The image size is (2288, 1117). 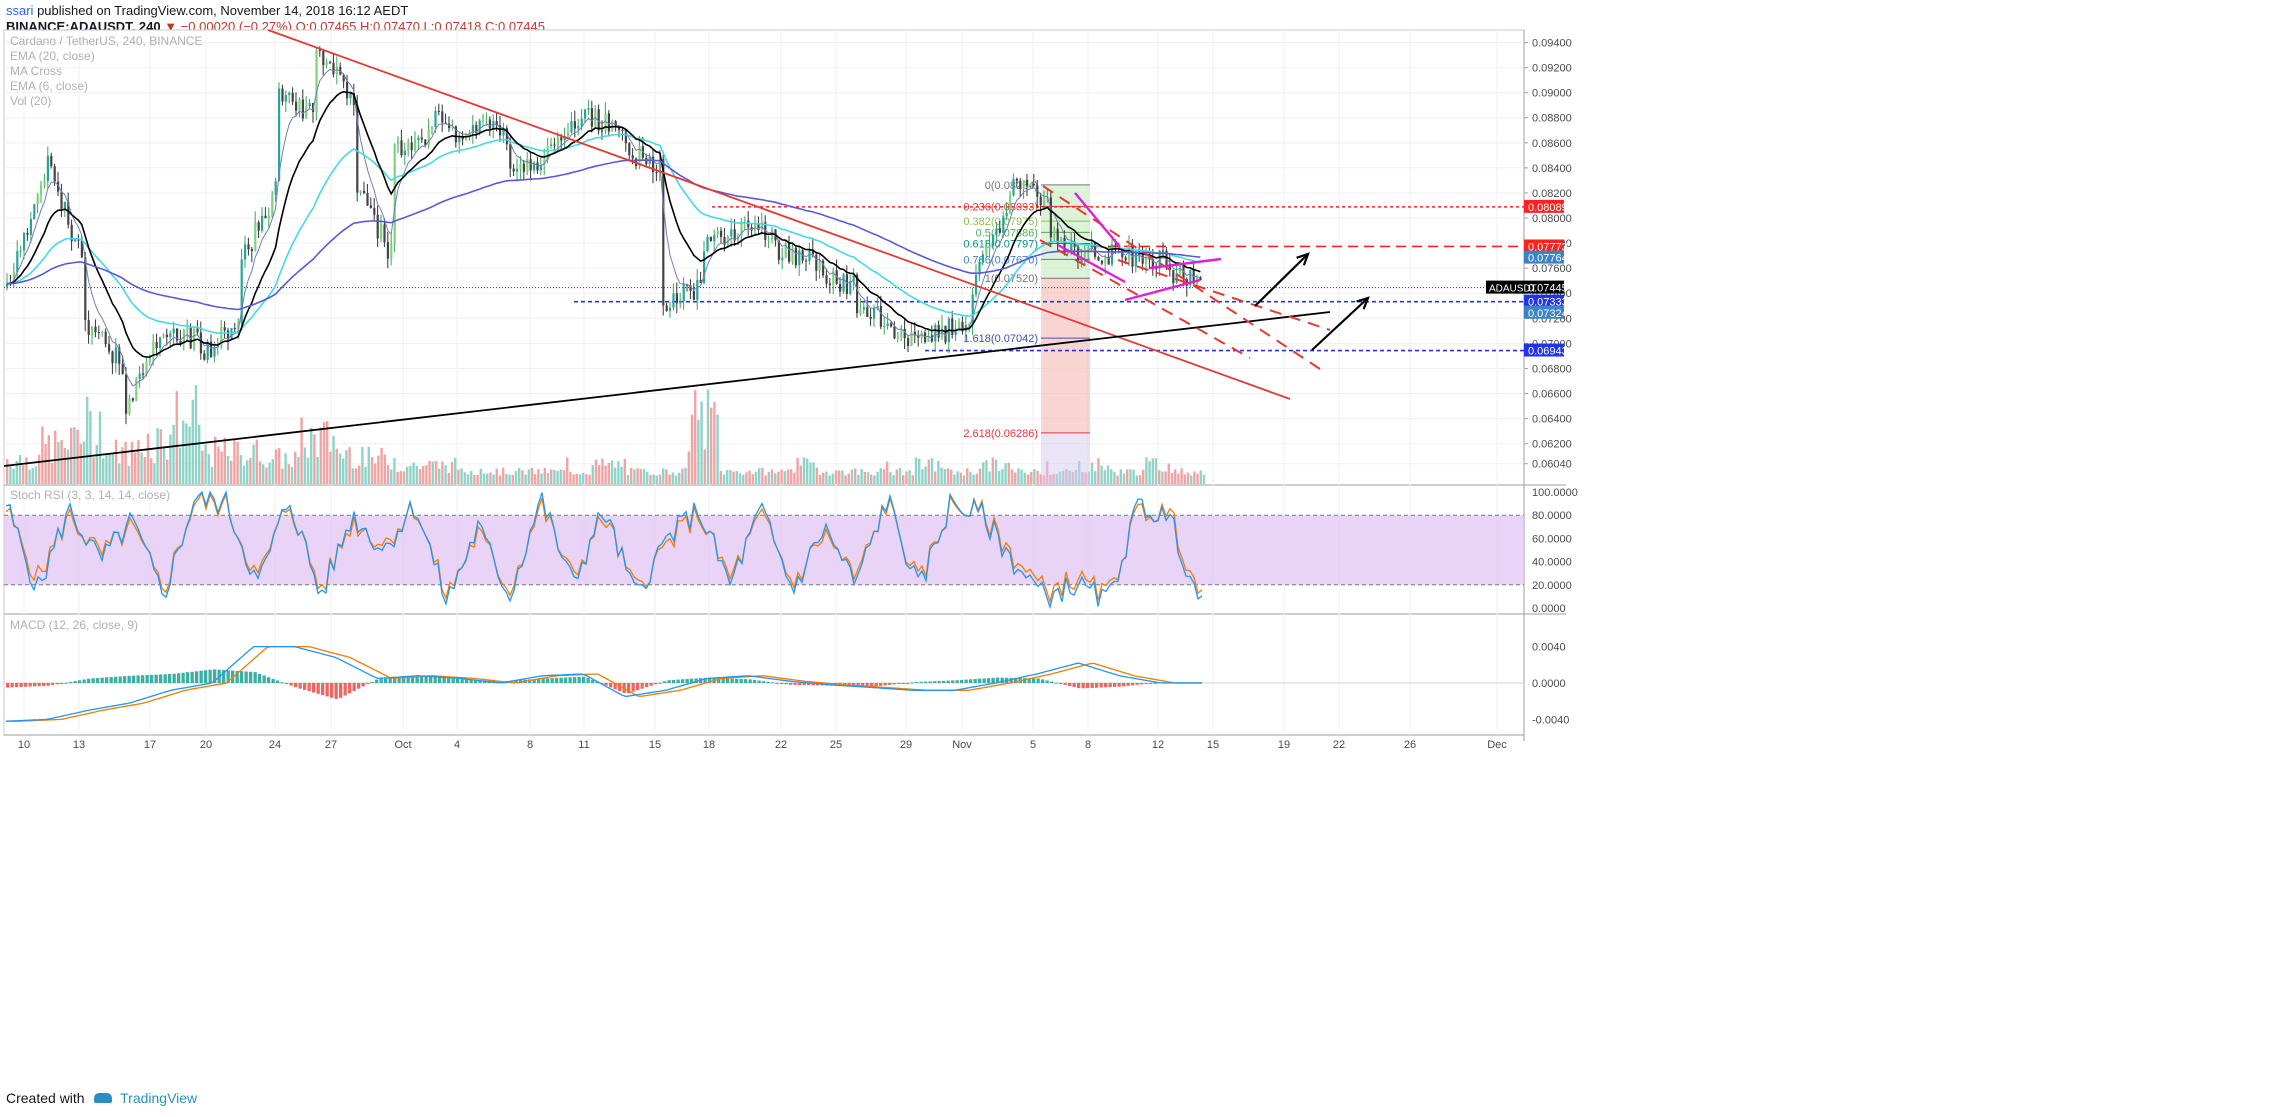 I want to click on footer-brand: TradingView, so click(x=159, y=1098).